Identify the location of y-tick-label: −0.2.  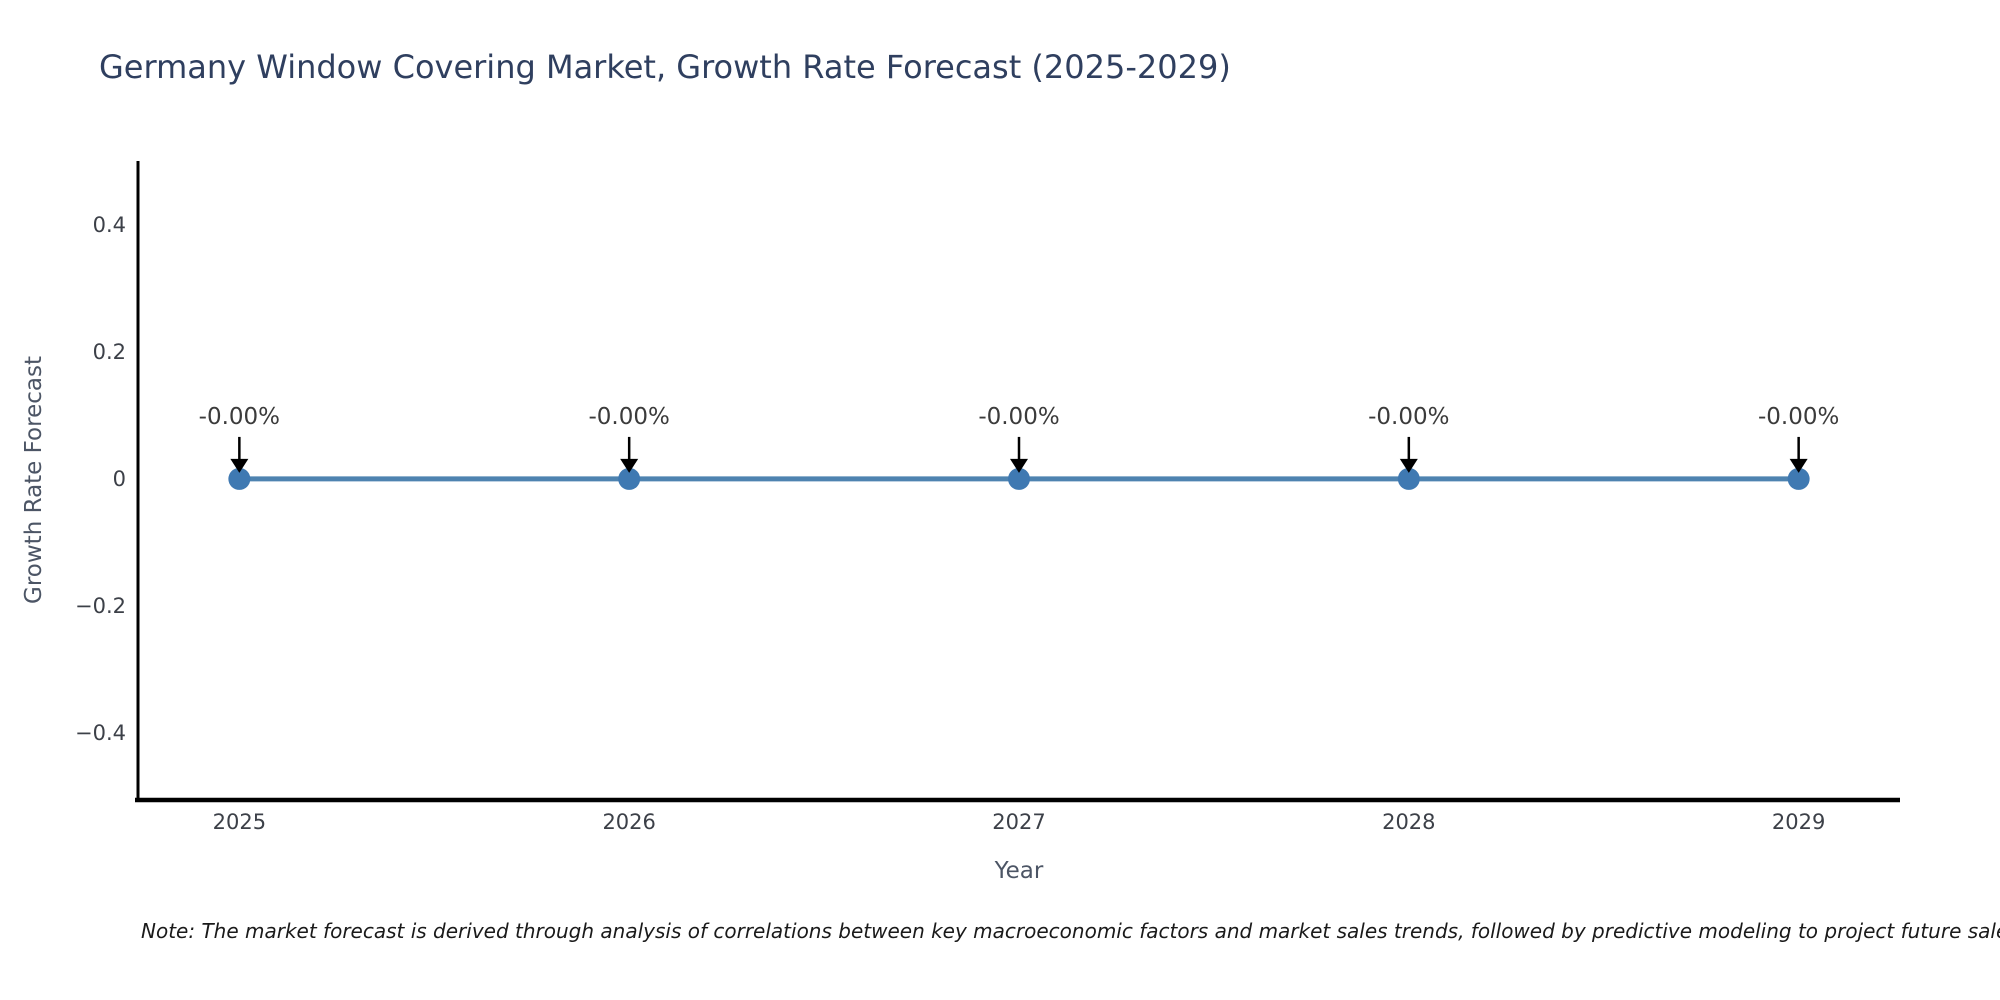
(100, 606).